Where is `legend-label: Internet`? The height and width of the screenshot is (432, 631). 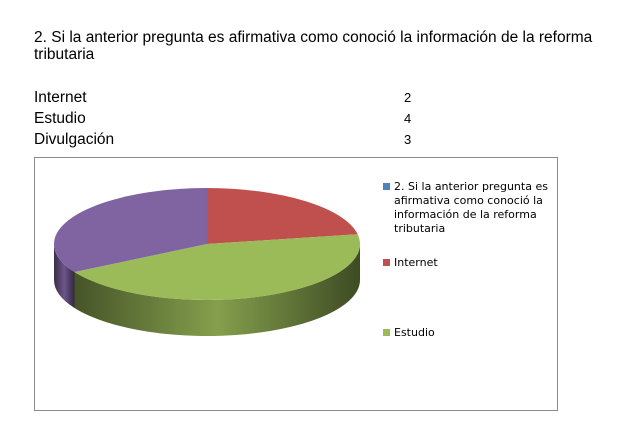 legend-label: Internet is located at coordinates (416, 262).